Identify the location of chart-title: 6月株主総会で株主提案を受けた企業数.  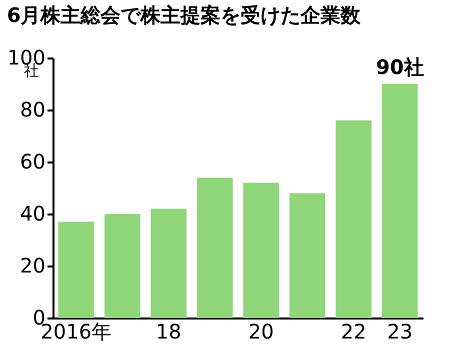
(184, 15).